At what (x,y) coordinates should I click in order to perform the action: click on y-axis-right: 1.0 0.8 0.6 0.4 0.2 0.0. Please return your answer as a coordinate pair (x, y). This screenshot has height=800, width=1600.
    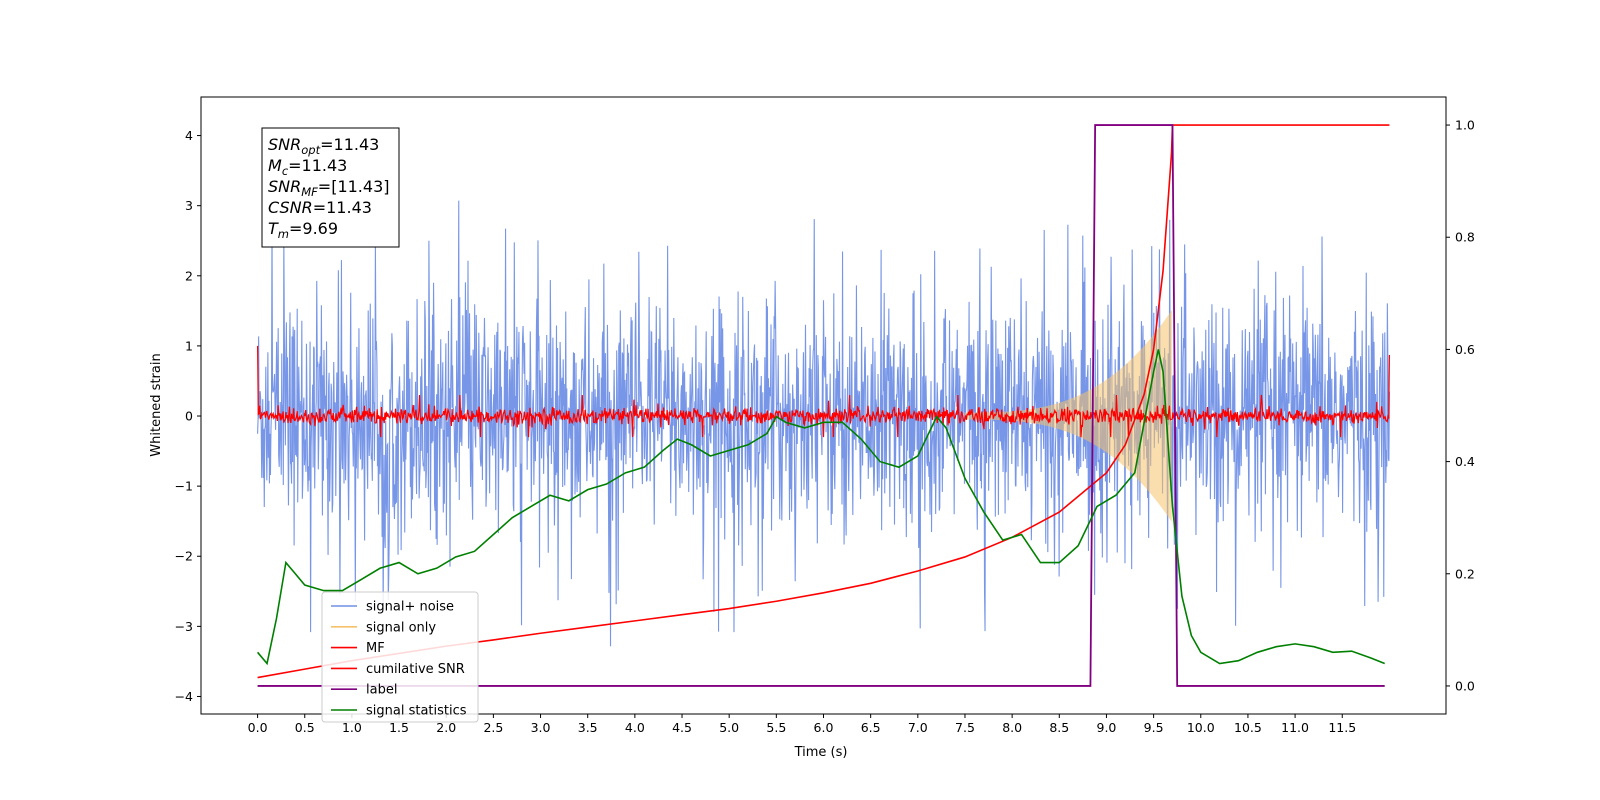
    Looking at the image, I should click on (1460, 405).